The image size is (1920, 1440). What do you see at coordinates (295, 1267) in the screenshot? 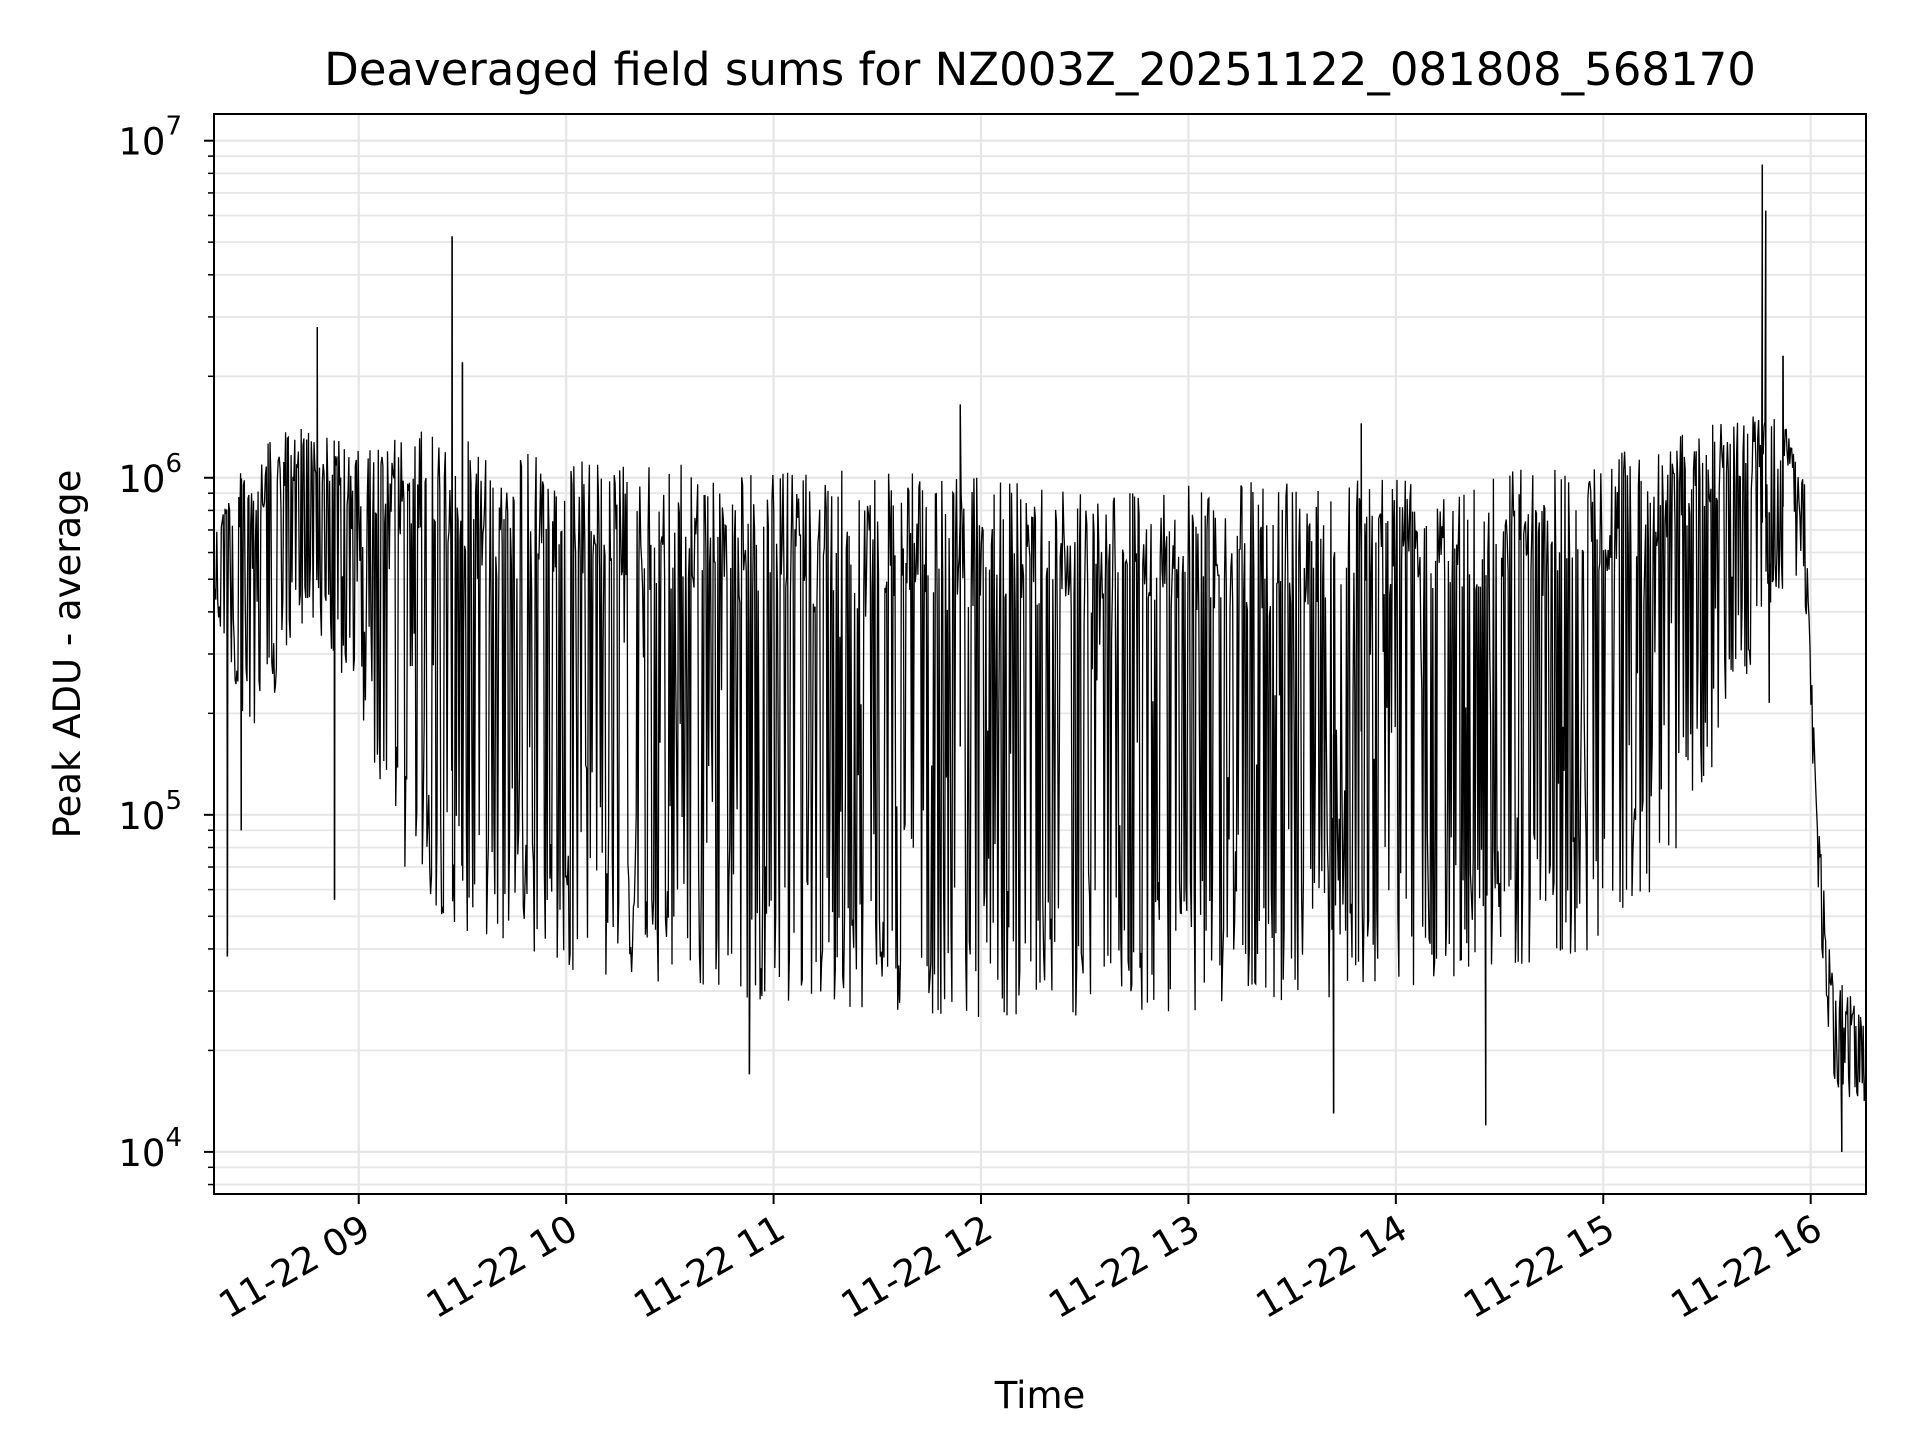
I see `x-tick-label: 11-22 09` at bounding box center [295, 1267].